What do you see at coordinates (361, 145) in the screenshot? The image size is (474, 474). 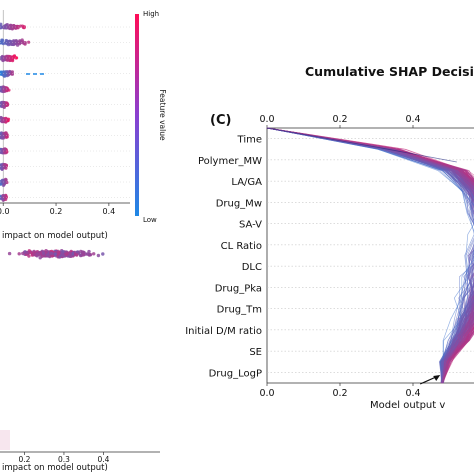 I see `decision-line` at bounding box center [361, 145].